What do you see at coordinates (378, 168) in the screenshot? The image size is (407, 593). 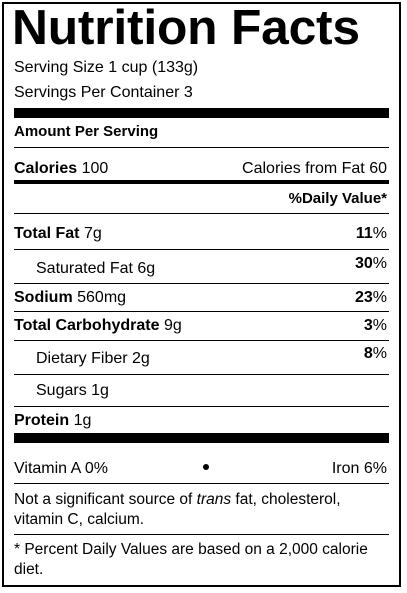 I see `calories-from-fat-value: 60` at bounding box center [378, 168].